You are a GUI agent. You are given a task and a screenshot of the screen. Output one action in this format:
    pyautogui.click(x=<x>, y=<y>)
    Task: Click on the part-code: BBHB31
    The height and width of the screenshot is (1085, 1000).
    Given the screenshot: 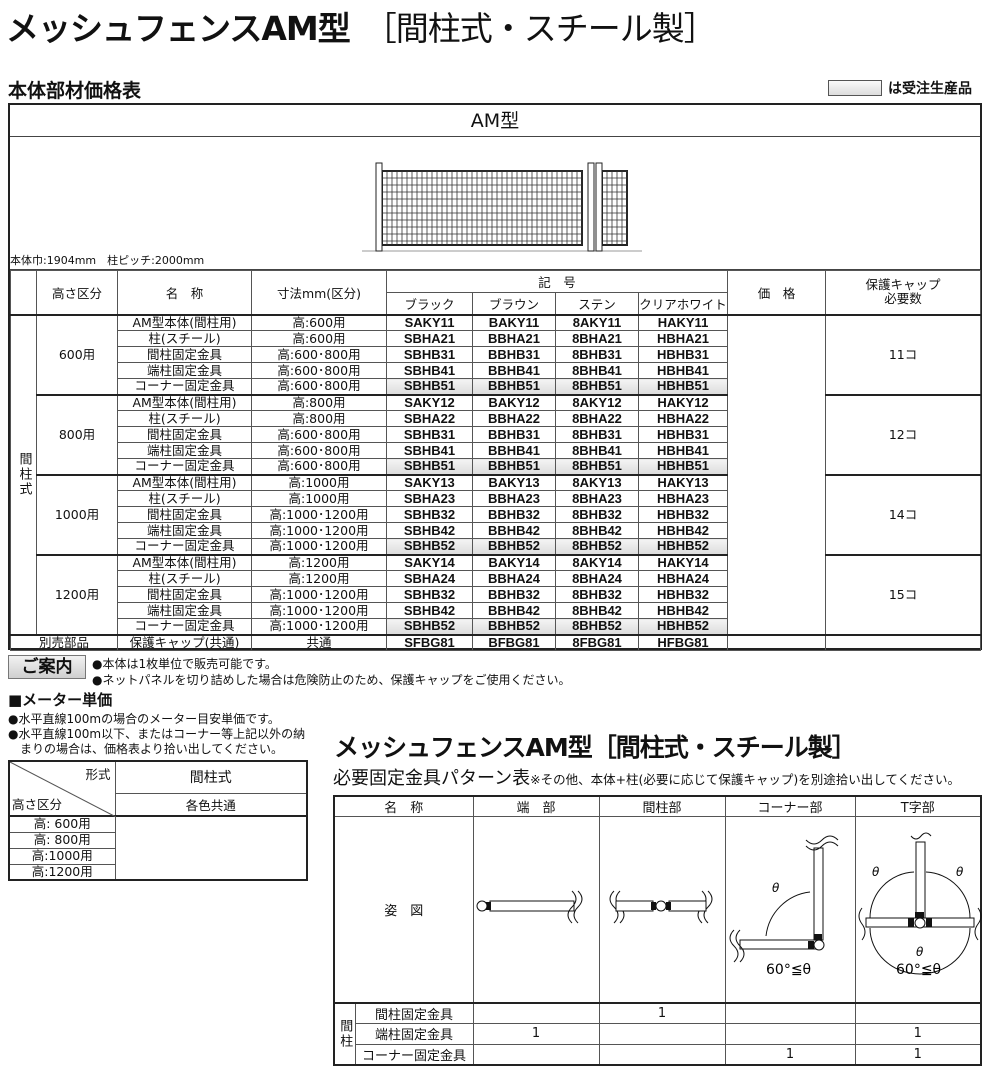 What is the action you would take?
    pyautogui.click(x=514, y=434)
    